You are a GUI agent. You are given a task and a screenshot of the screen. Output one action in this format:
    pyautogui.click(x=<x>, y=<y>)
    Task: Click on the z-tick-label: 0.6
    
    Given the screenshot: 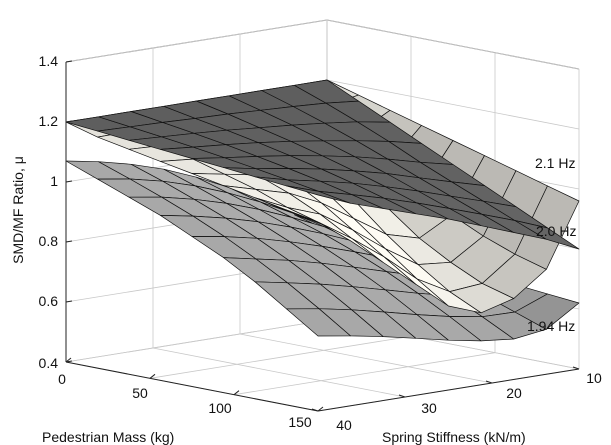 What is the action you would take?
    pyautogui.click(x=49, y=301)
    